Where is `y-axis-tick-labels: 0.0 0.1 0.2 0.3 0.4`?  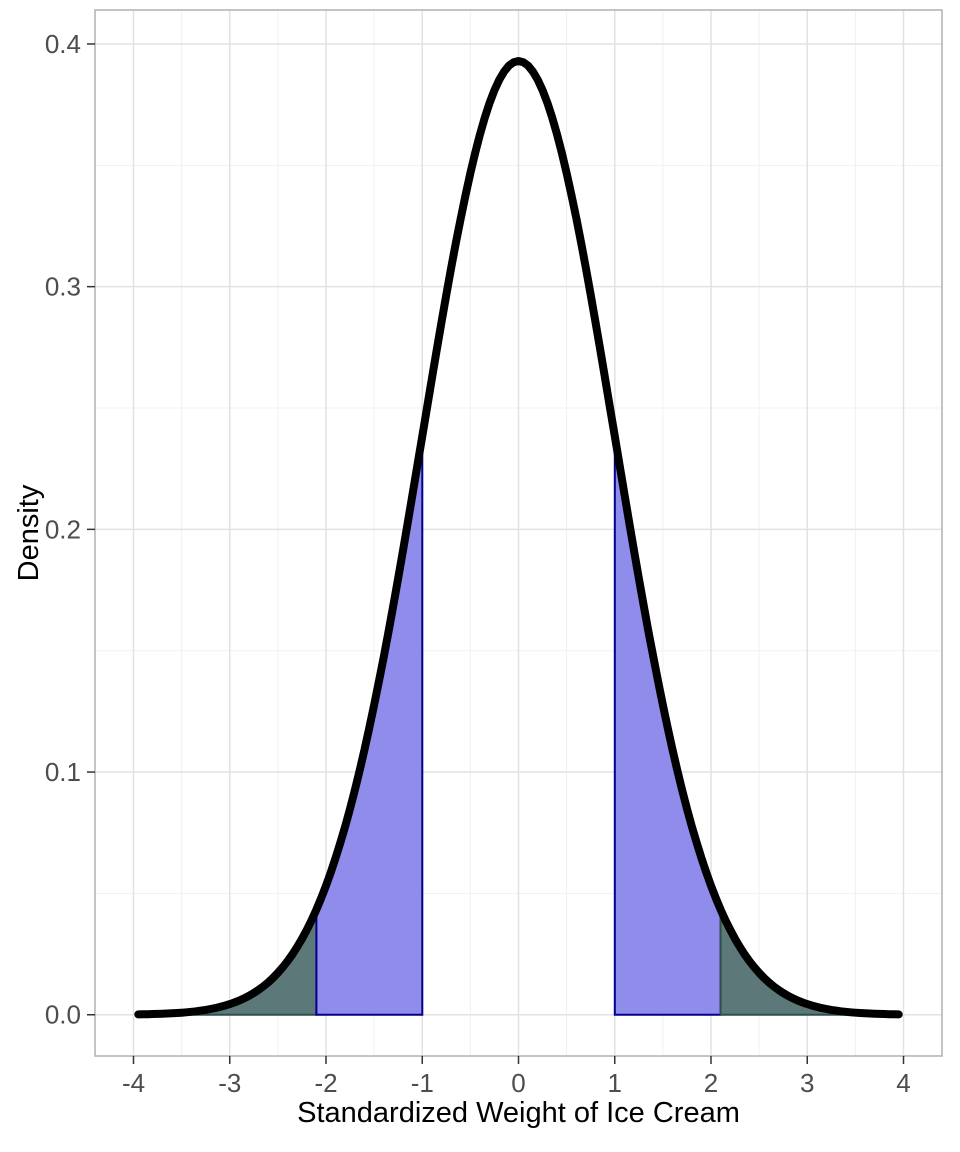
y-axis-tick-labels: 0.0 0.1 0.2 0.3 0.4 is located at coordinates (63, 529).